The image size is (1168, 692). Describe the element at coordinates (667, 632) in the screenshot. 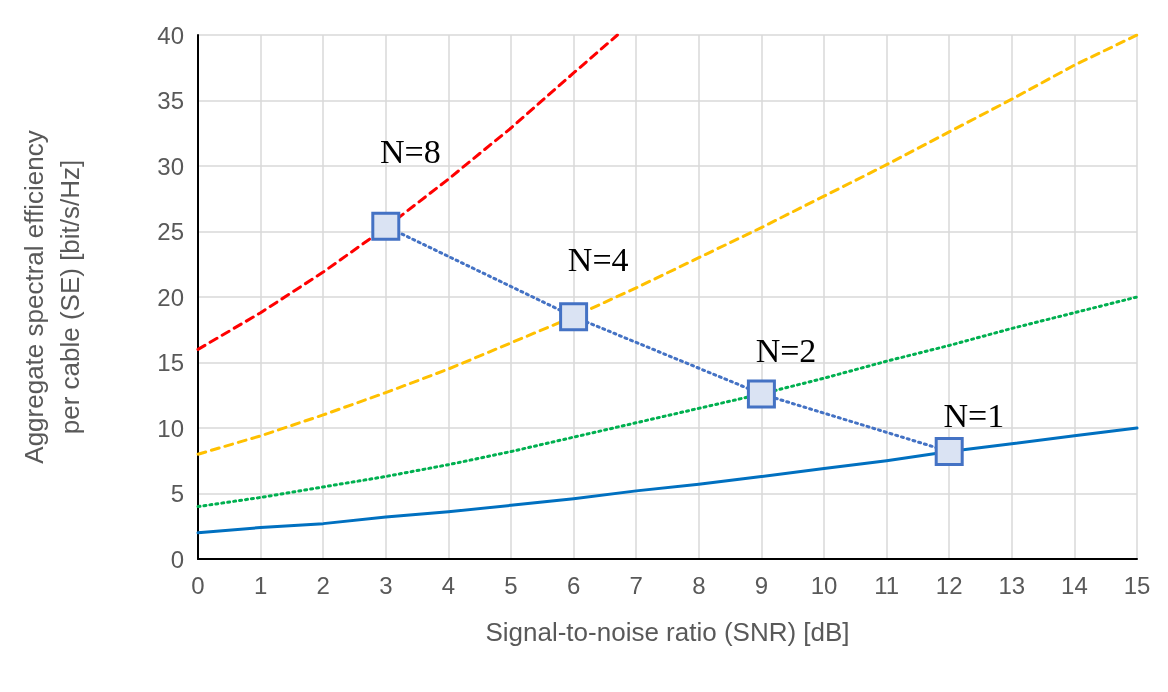

I see `x-axis-title: Signal-to-noise ratio (SNR) [dB]` at that location.